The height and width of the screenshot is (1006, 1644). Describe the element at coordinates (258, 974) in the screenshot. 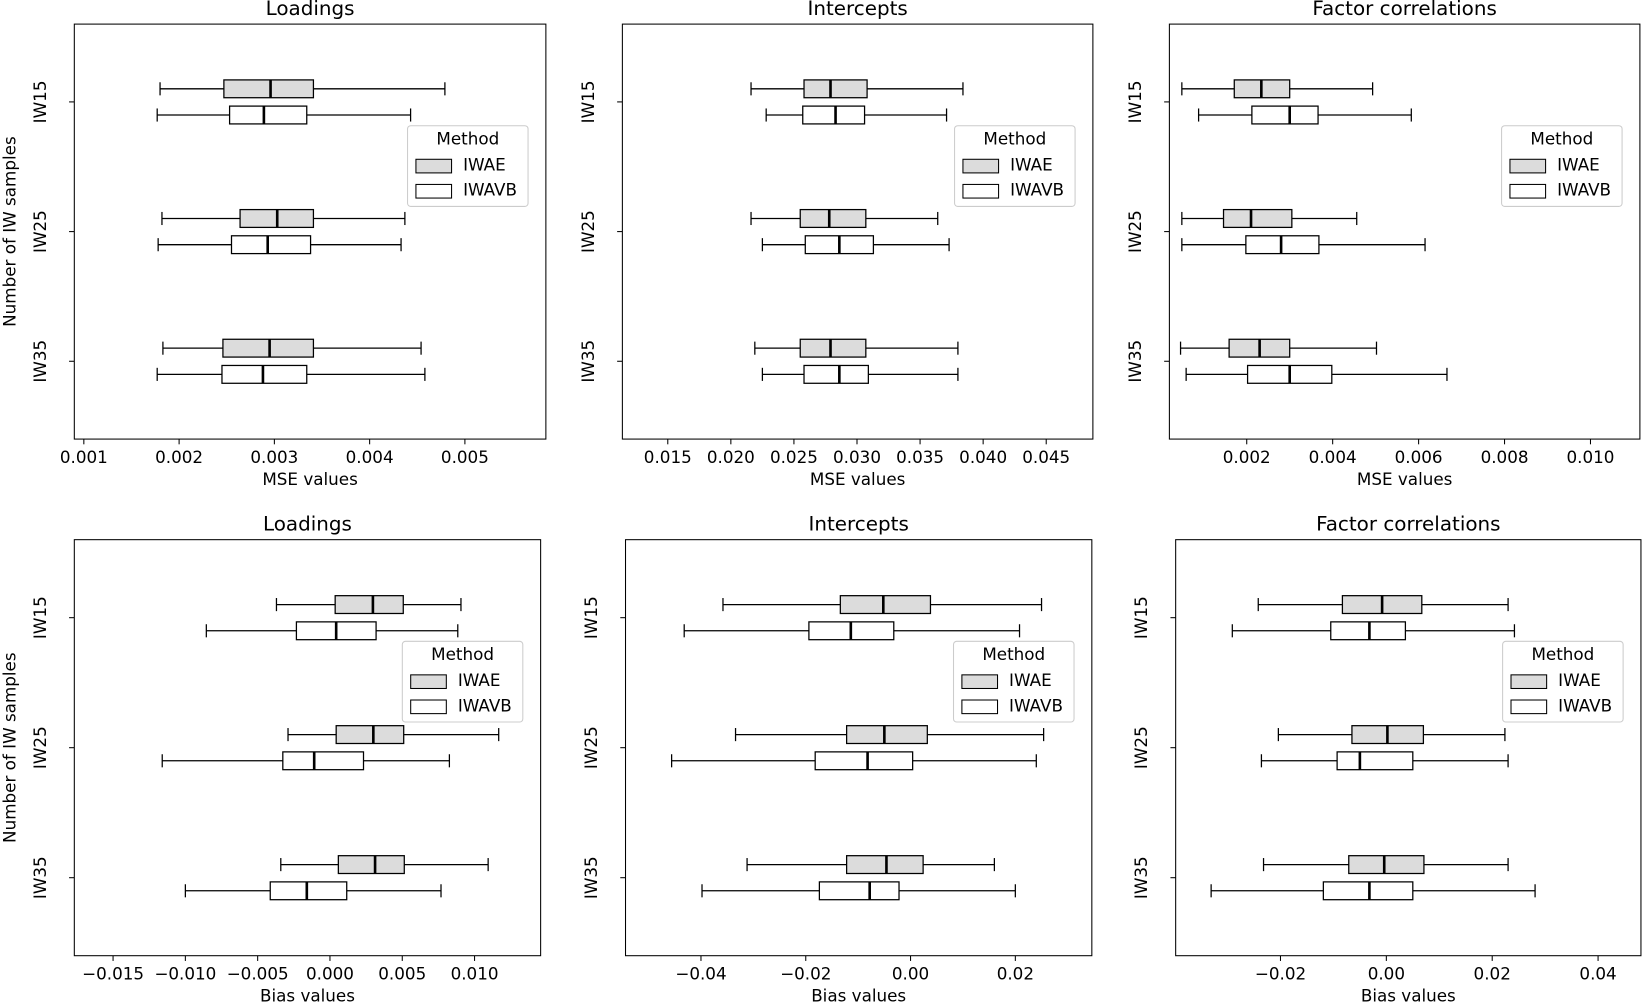

I see `x-tick-label: −0.005` at that location.